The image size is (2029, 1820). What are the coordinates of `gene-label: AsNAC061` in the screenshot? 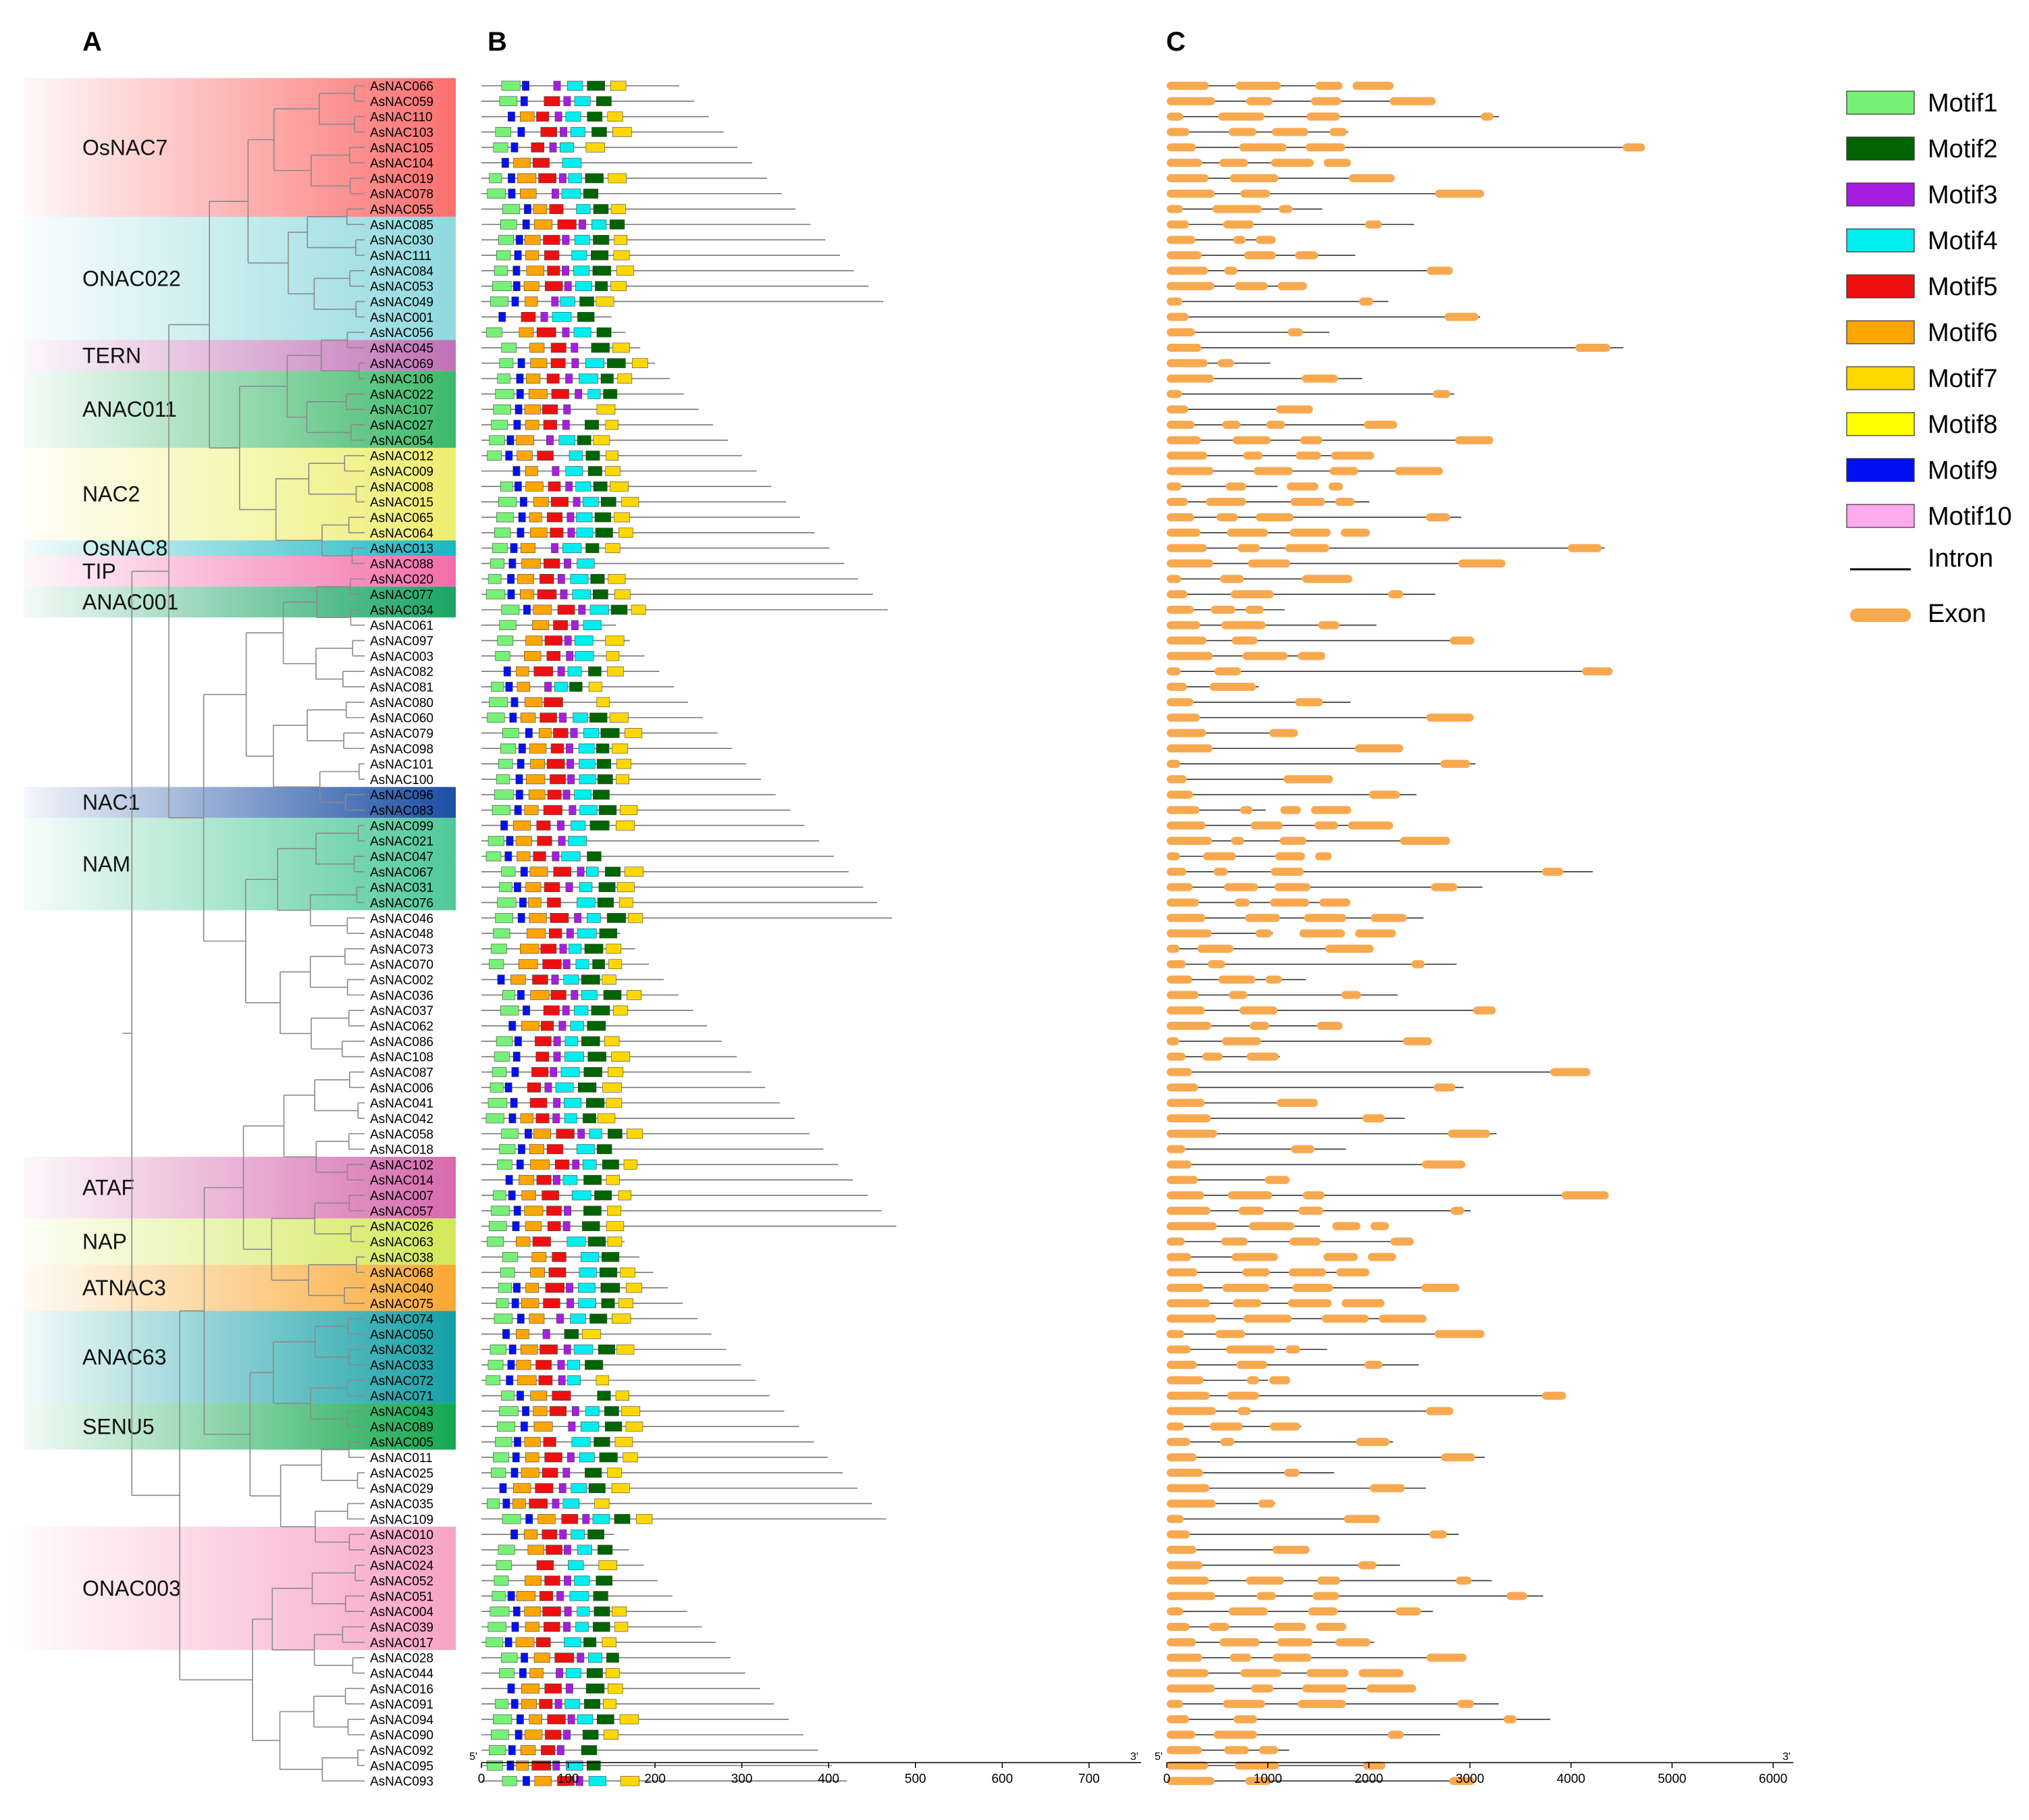 It's located at (401, 626).